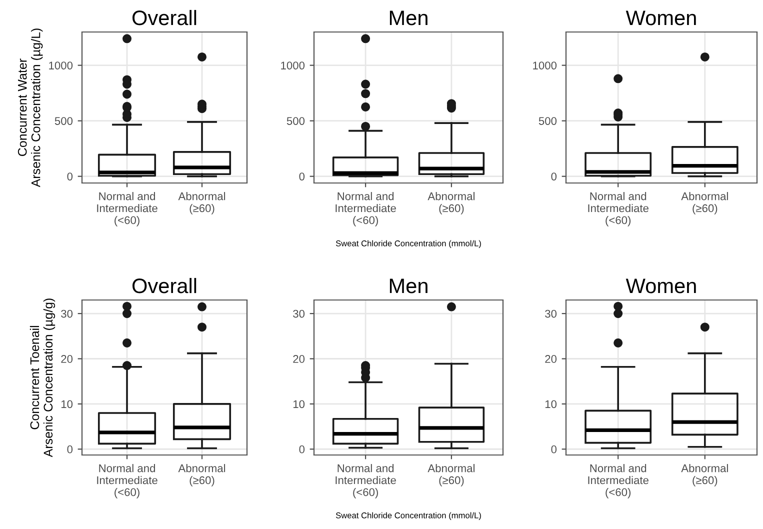 This screenshot has width=763, height=529. Describe the element at coordinates (30, 108) in the screenshot. I see `y-axis-title: Concurrent Water Arsenic Concentration (µg/L)` at that location.